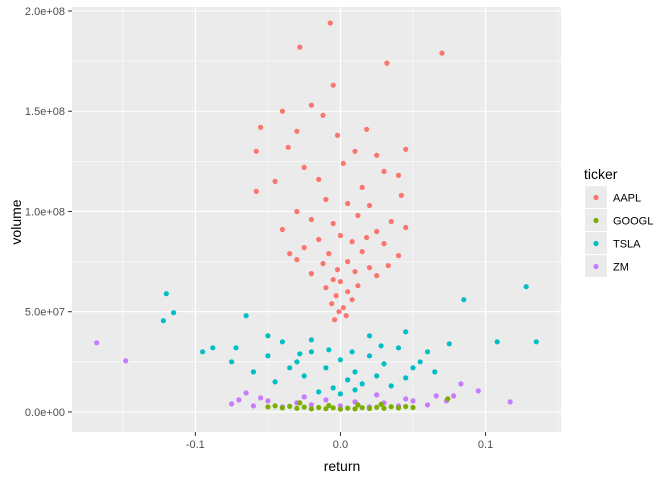 This screenshot has width=672, height=480. What do you see at coordinates (627, 245) in the screenshot?
I see `legend-label-tsla: TSLA` at bounding box center [627, 245].